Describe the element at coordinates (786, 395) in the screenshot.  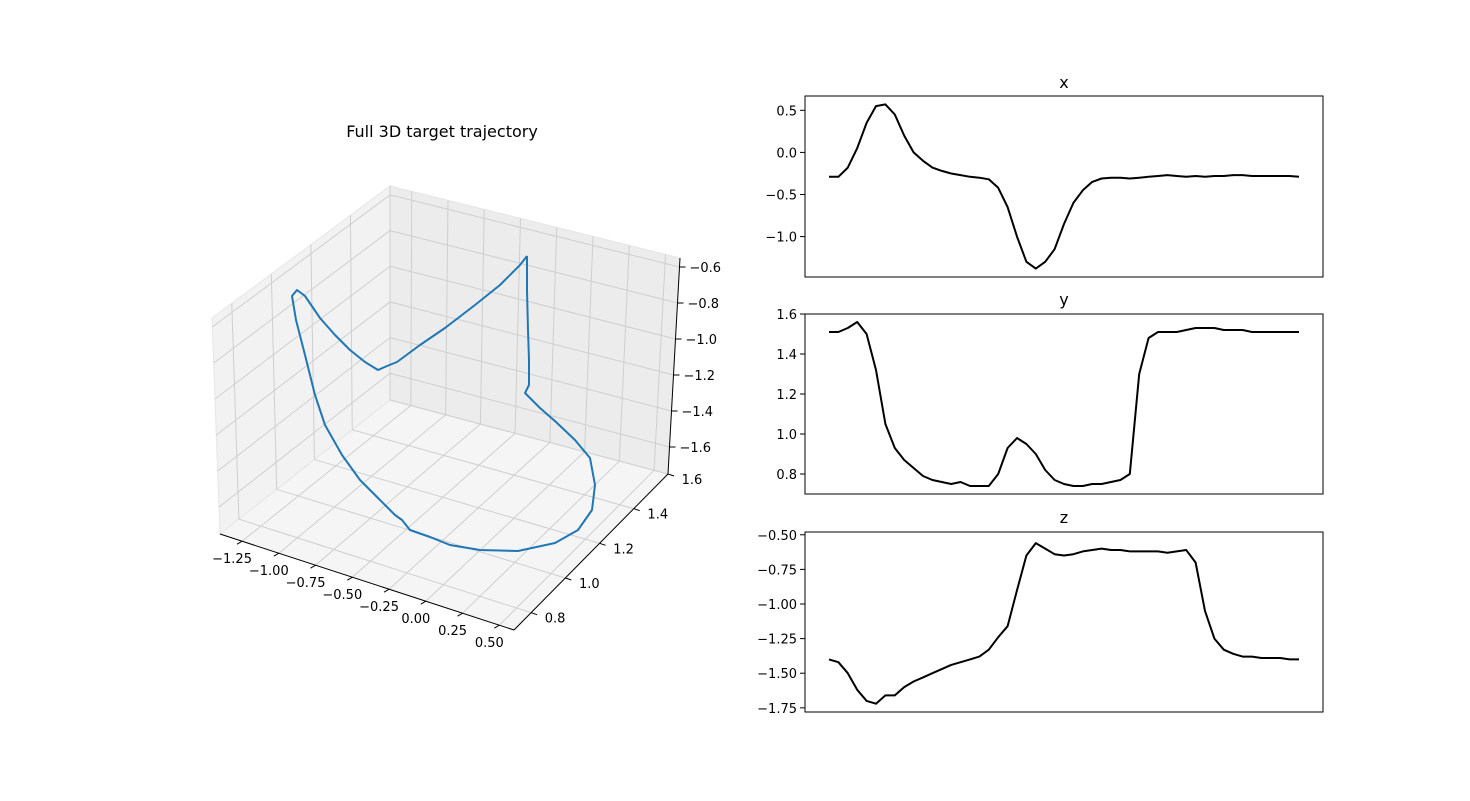
I see `y-tick-label: 1.2` at that location.